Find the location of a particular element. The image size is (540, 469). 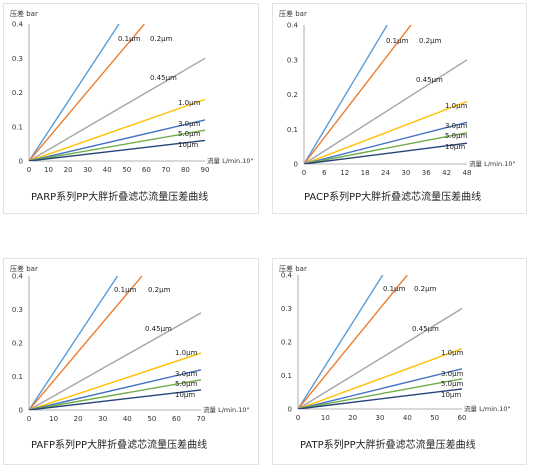

x-tick-label: 80 is located at coordinates (185, 170).